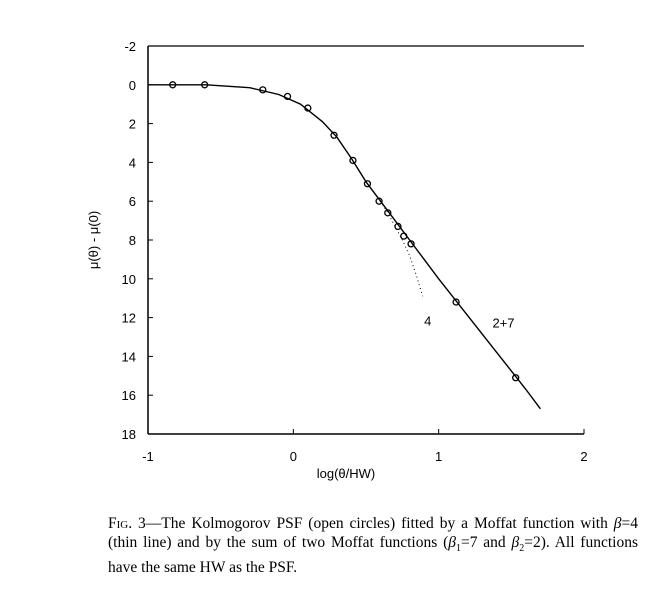  I want to click on caption-text: =7 and, so click(486, 542).